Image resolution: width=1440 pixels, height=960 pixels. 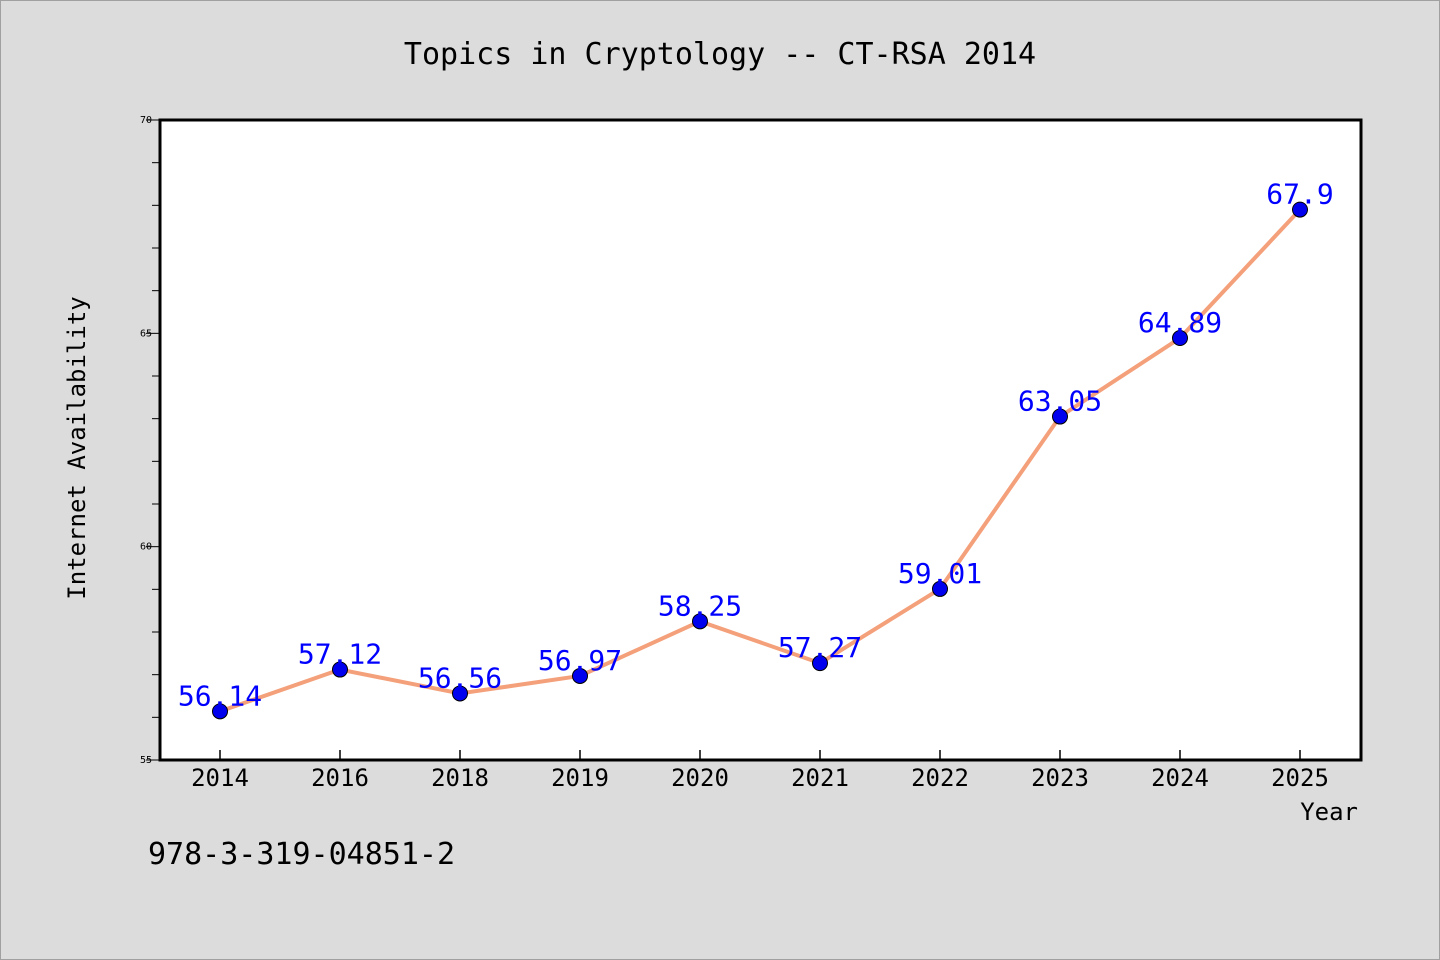 What do you see at coordinates (1060, 778) in the screenshot?
I see `x-tick-label: 2023` at bounding box center [1060, 778].